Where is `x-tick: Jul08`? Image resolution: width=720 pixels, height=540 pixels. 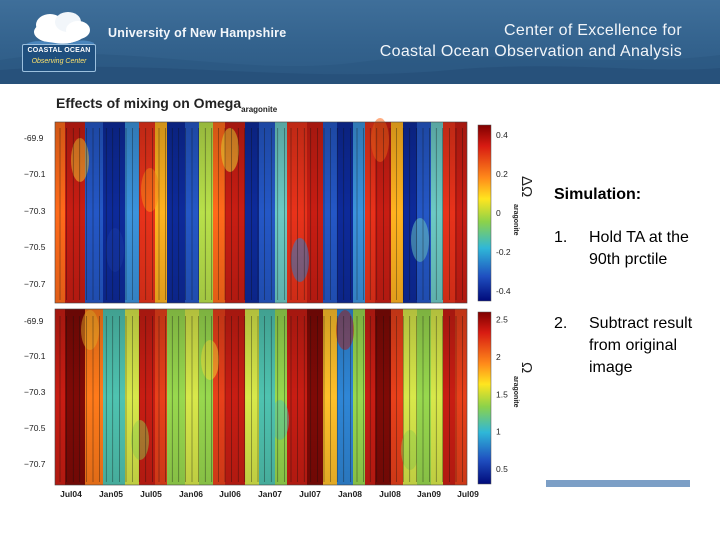 x-tick: Jul08 is located at coordinates (390, 494).